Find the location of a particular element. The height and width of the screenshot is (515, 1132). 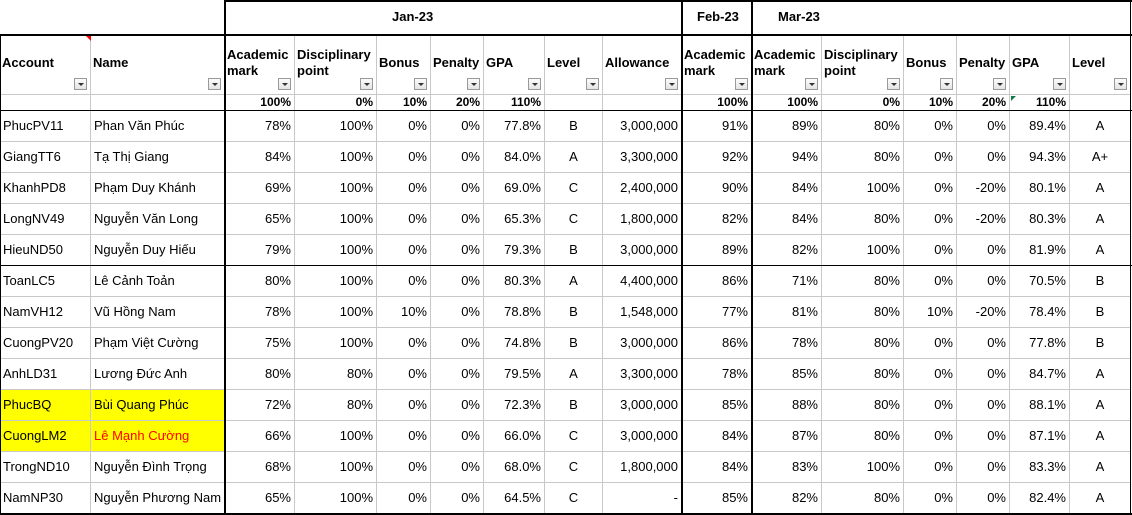

cell-feb-academic-mark: 92% is located at coordinates (717, 157).